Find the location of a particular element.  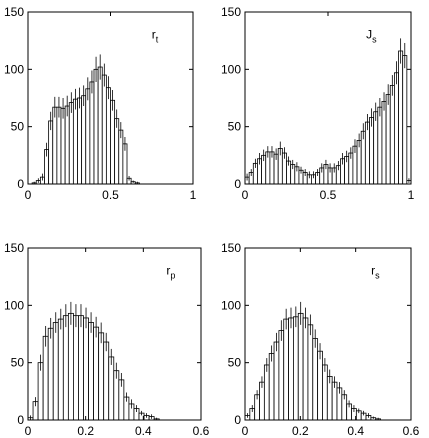

panel-label: rt is located at coordinates (155, 36).